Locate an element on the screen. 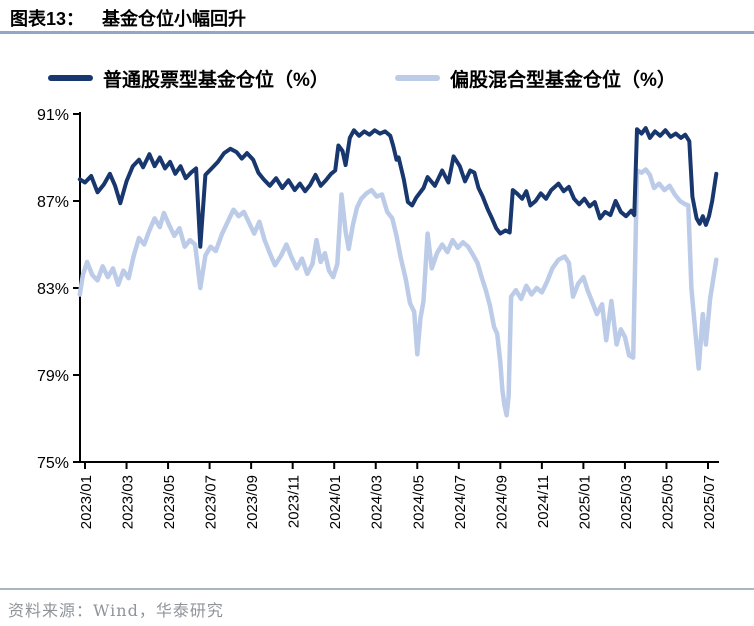 Image resolution: width=754 pixels, height=626 pixels. x-tick-label: 2023/05 is located at coordinates (169, 502).